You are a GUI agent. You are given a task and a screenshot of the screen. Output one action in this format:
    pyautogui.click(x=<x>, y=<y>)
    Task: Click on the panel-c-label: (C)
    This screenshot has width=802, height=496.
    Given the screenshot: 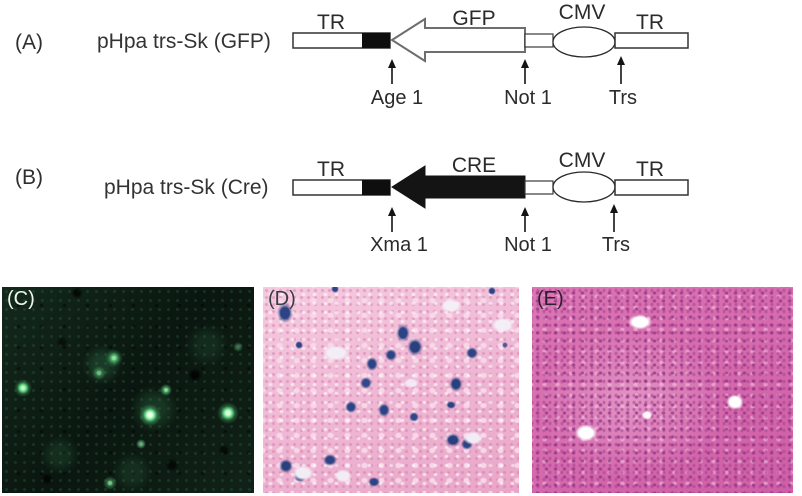 What is the action you would take?
    pyautogui.click(x=21, y=299)
    